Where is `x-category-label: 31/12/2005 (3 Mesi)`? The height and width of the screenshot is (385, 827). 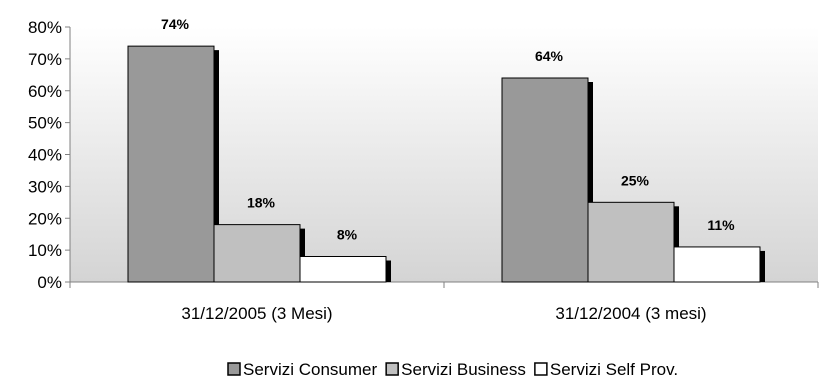 x-category-label: 31/12/2005 (3 Mesi) is located at coordinates (256, 313).